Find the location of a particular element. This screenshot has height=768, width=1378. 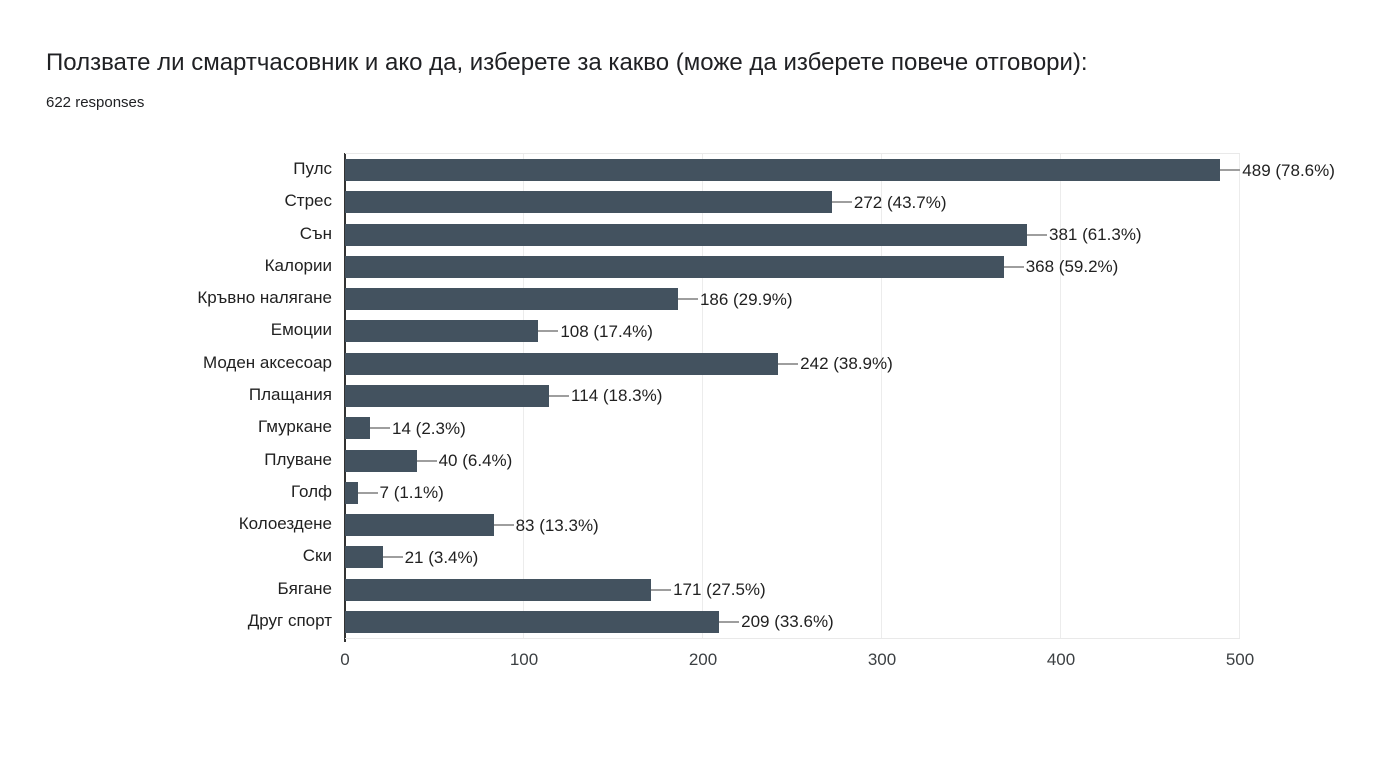

bar-row: 368 (59.2%) is located at coordinates (792, 267).